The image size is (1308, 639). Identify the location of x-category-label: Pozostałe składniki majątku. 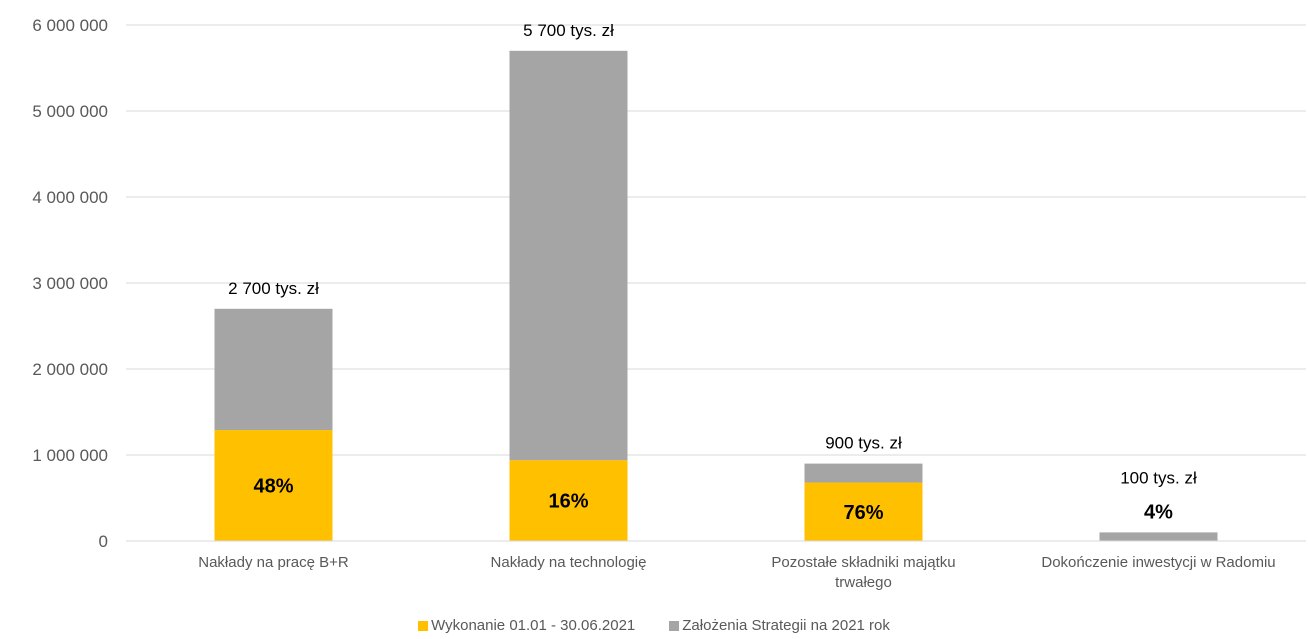
(863, 562).